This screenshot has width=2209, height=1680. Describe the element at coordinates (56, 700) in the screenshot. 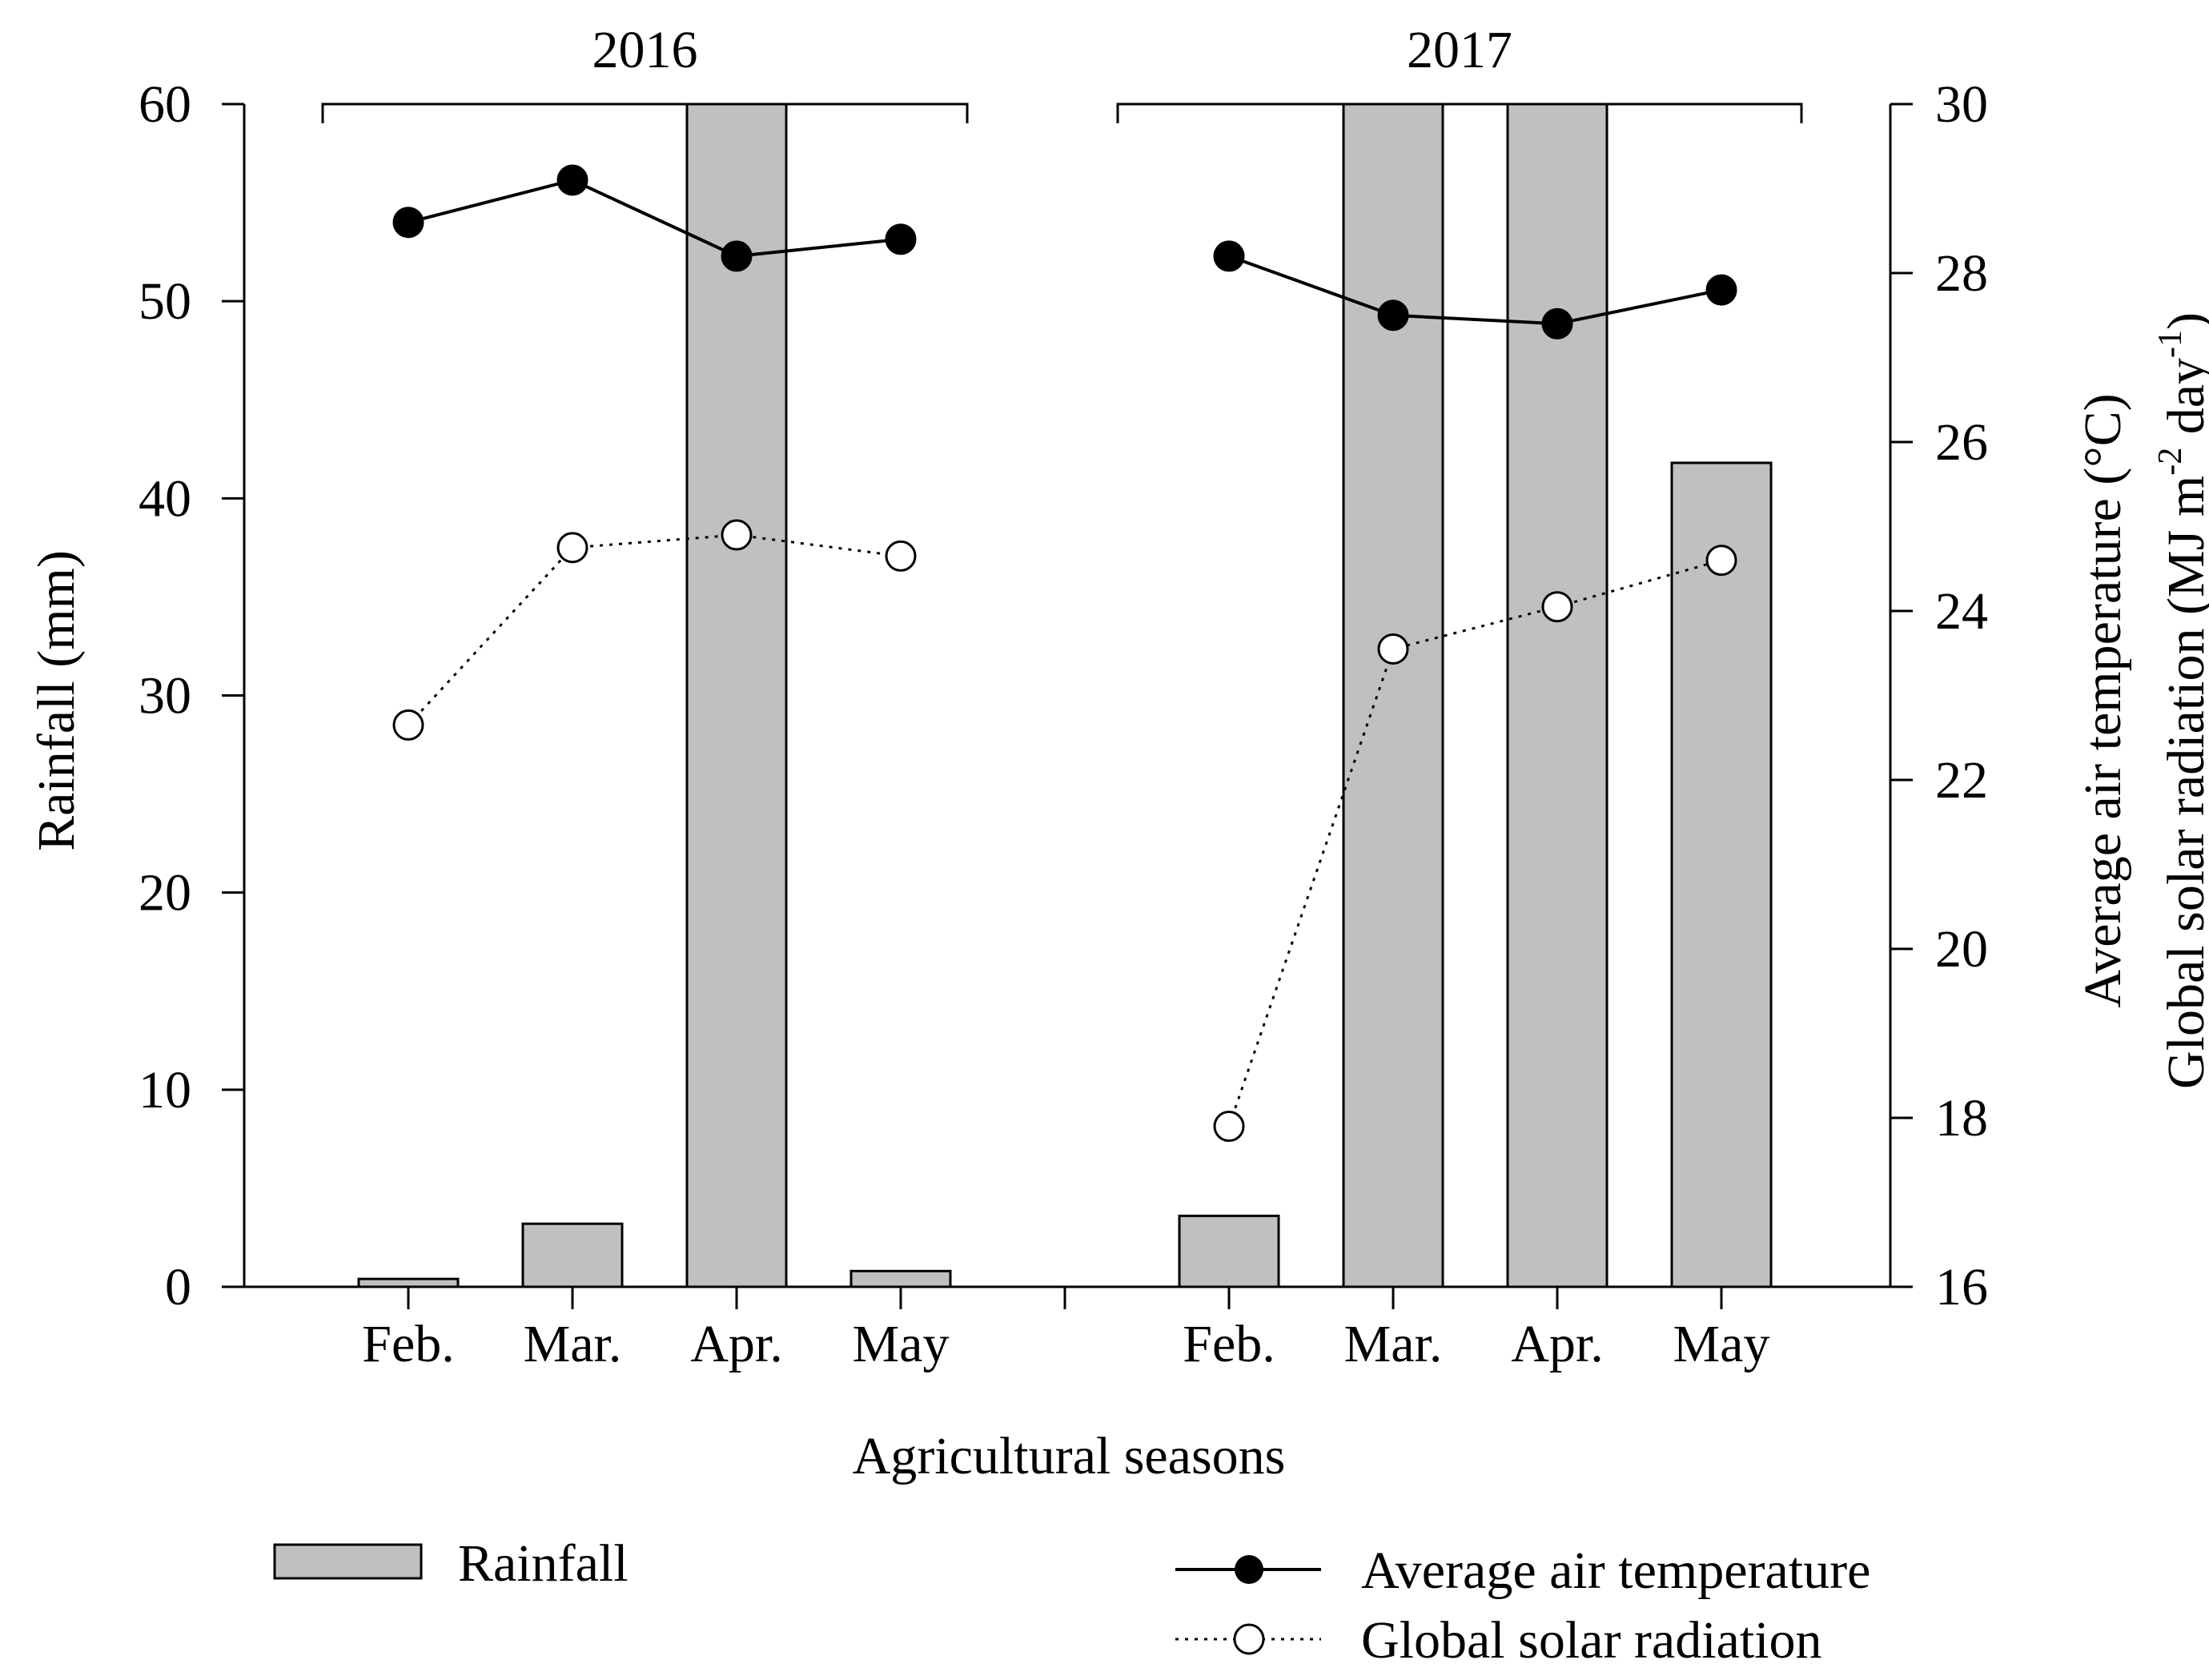

I see `left-axis-title: Rainfall (mm)` at that location.